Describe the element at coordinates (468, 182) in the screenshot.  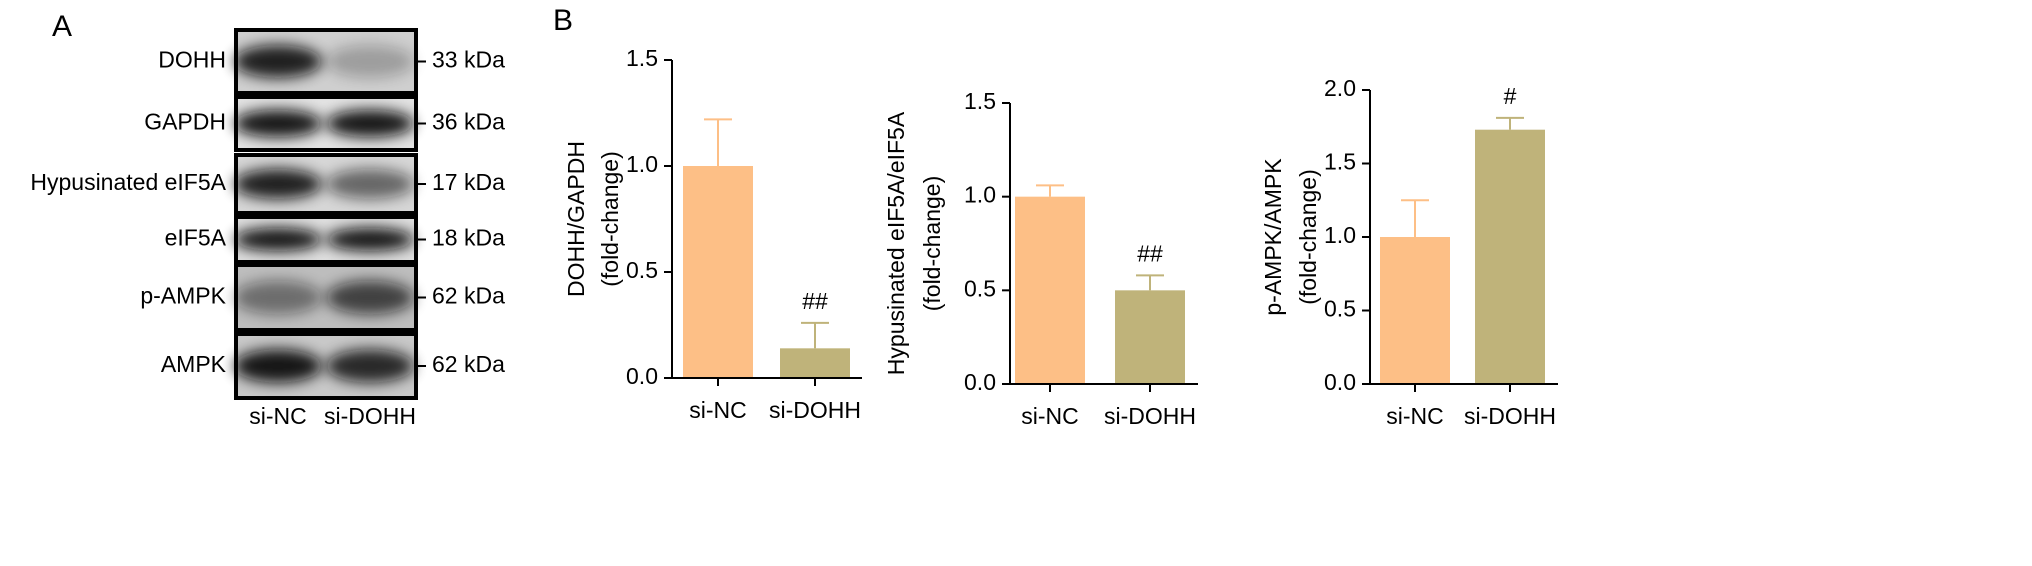
I see `size-label: 17 kDa` at that location.